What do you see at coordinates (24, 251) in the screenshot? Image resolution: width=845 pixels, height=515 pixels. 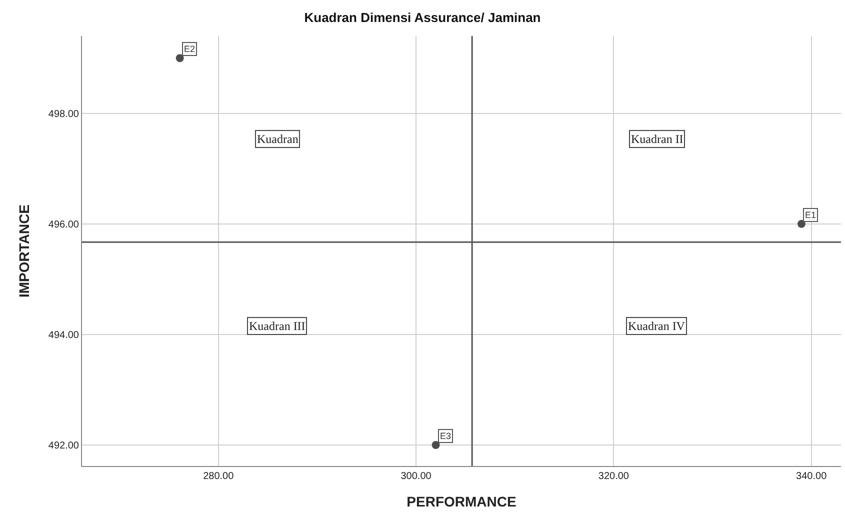 I see `y-axis-title: IMPORTANCE` at bounding box center [24, 251].